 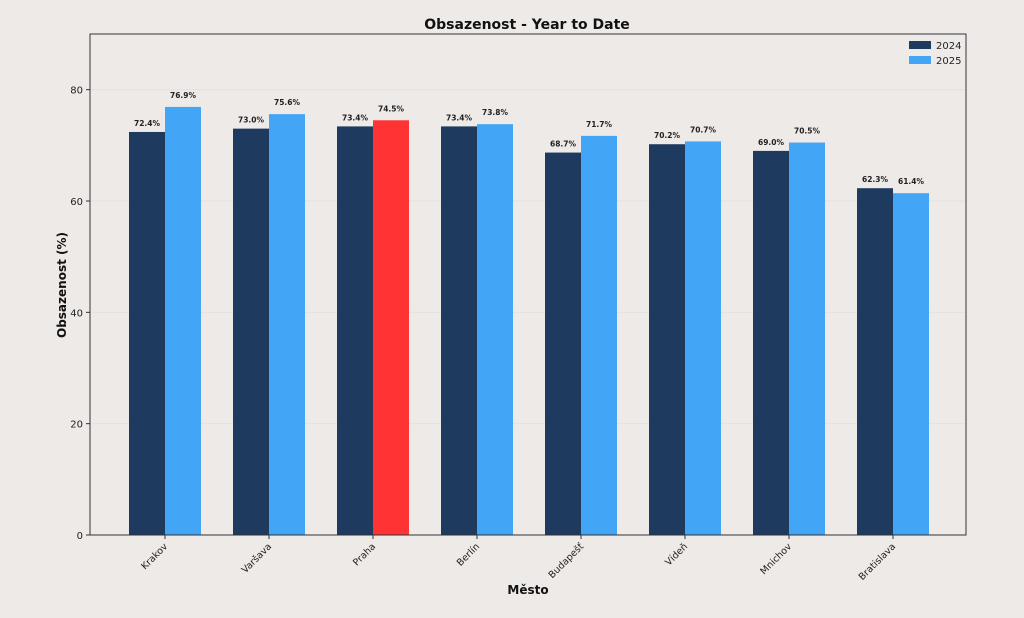 I want to click on data-label-krakov-2024: 72.4%, so click(x=147, y=123).